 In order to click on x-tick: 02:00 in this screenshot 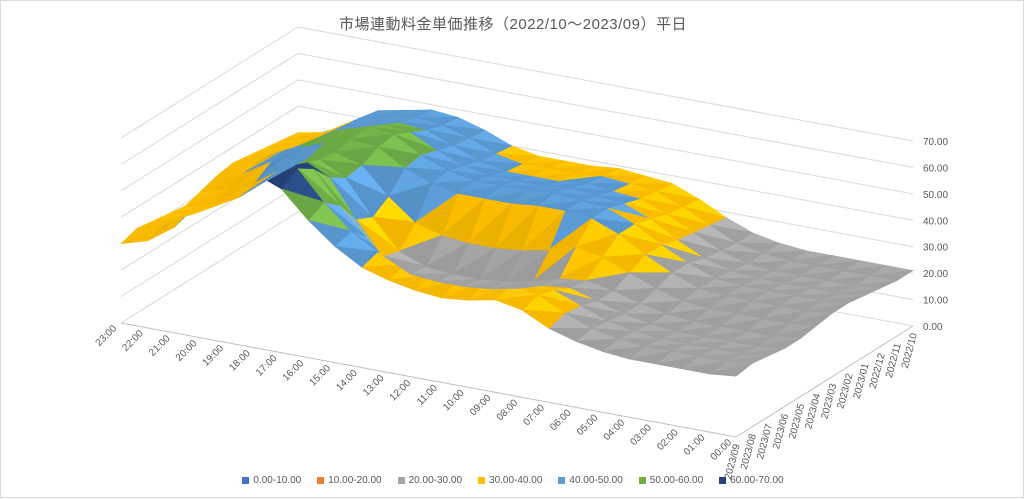, I will do `click(668, 440)`.